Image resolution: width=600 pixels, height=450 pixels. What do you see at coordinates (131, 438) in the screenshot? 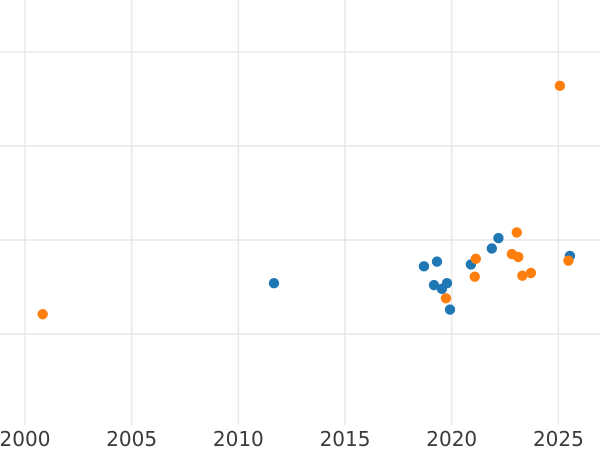
I see `x-tick-label: 2005` at bounding box center [131, 438].